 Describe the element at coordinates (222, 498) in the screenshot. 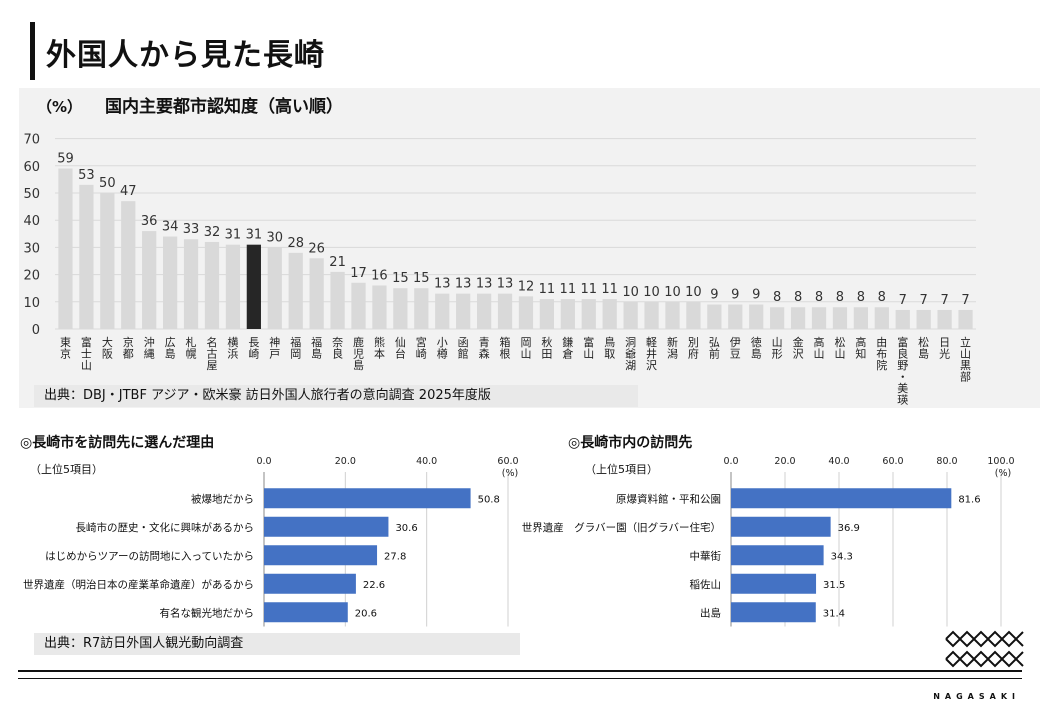

I see `category-label: 被爆地だから` at that location.